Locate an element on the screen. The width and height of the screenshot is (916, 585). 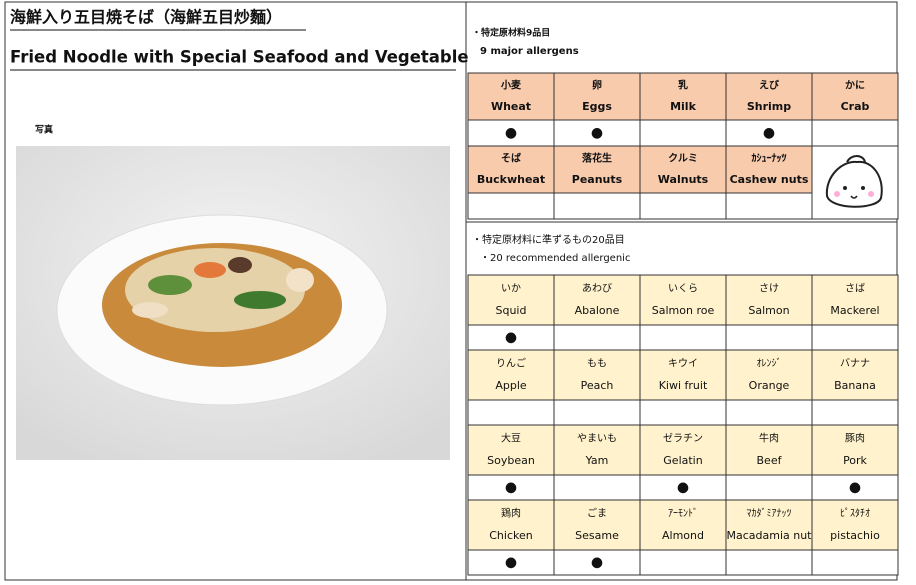
allergen-en: Salmon roe is located at coordinates (683, 310).